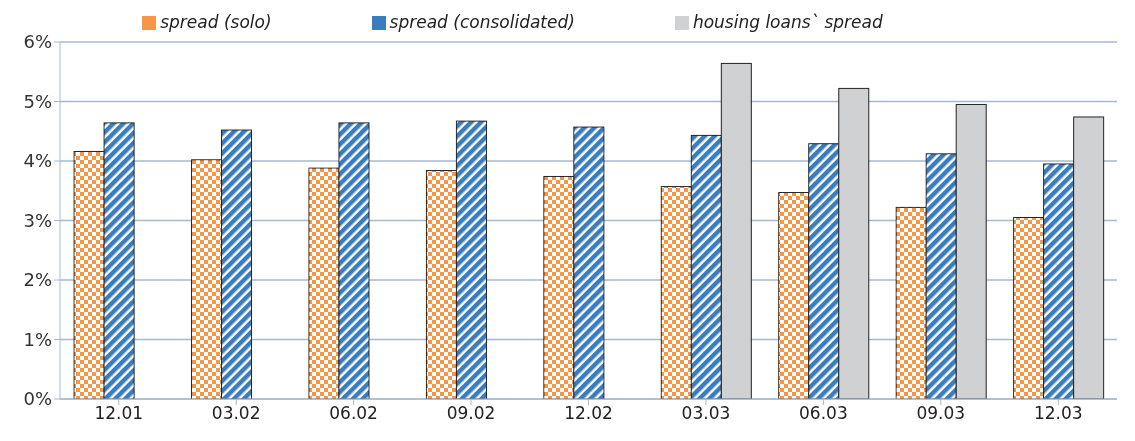 Image resolution: width=1135 pixels, height=441 pixels. What do you see at coordinates (37, 399) in the screenshot?
I see `y-tick-label: 0%` at bounding box center [37, 399].